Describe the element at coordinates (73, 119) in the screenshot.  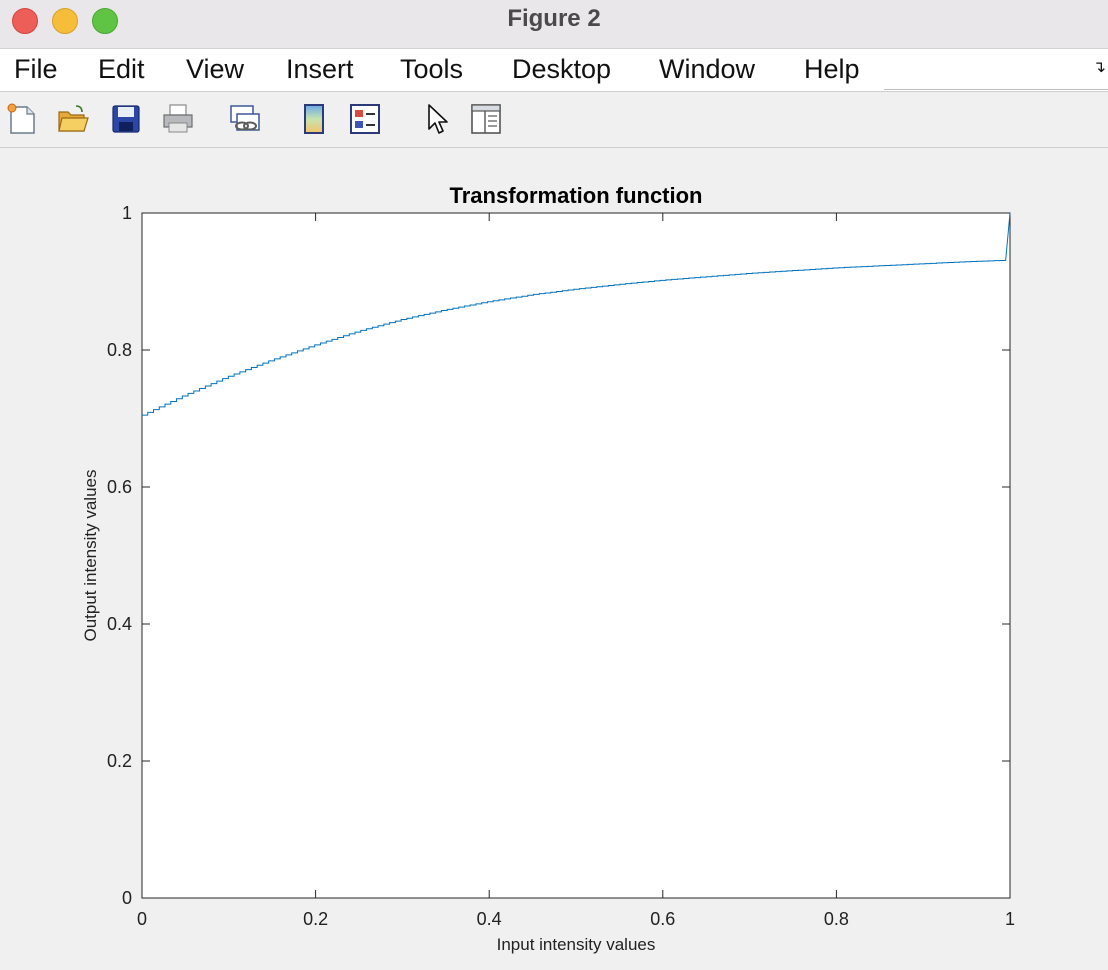
I see `open-file-icon` at that location.